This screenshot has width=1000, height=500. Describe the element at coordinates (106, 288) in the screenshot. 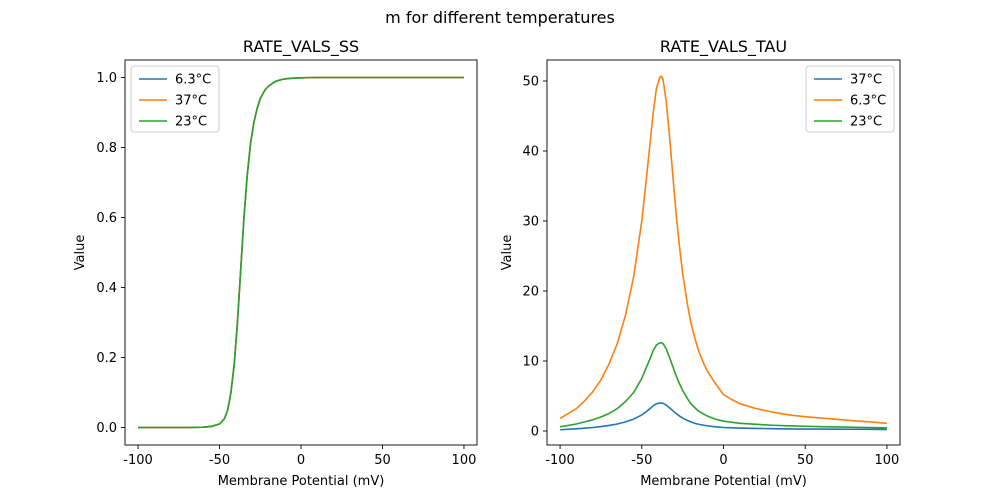

I see `y-tick-label: 0.4` at that location.